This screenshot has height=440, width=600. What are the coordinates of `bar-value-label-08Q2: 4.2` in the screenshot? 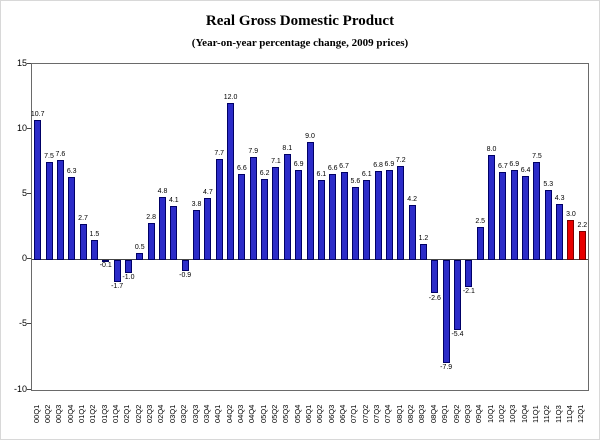 It's located at (412, 199).